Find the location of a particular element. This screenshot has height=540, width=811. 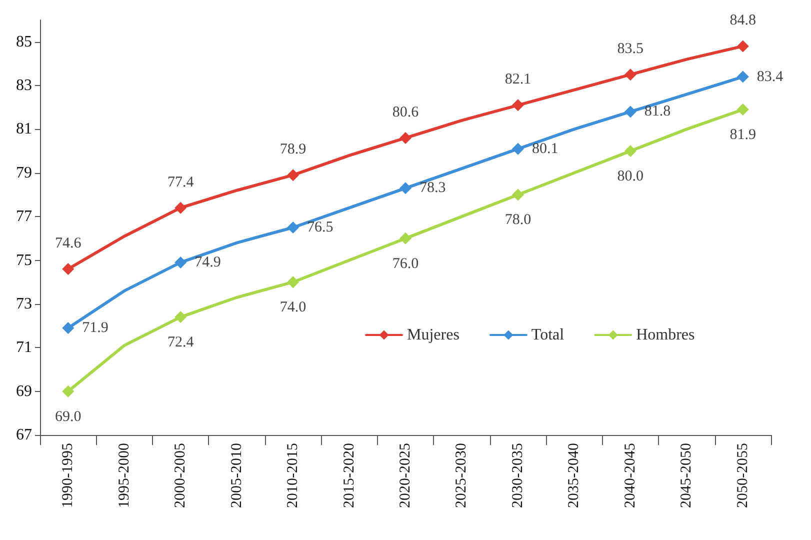

y-tick-label: 71 is located at coordinates (24, 347).